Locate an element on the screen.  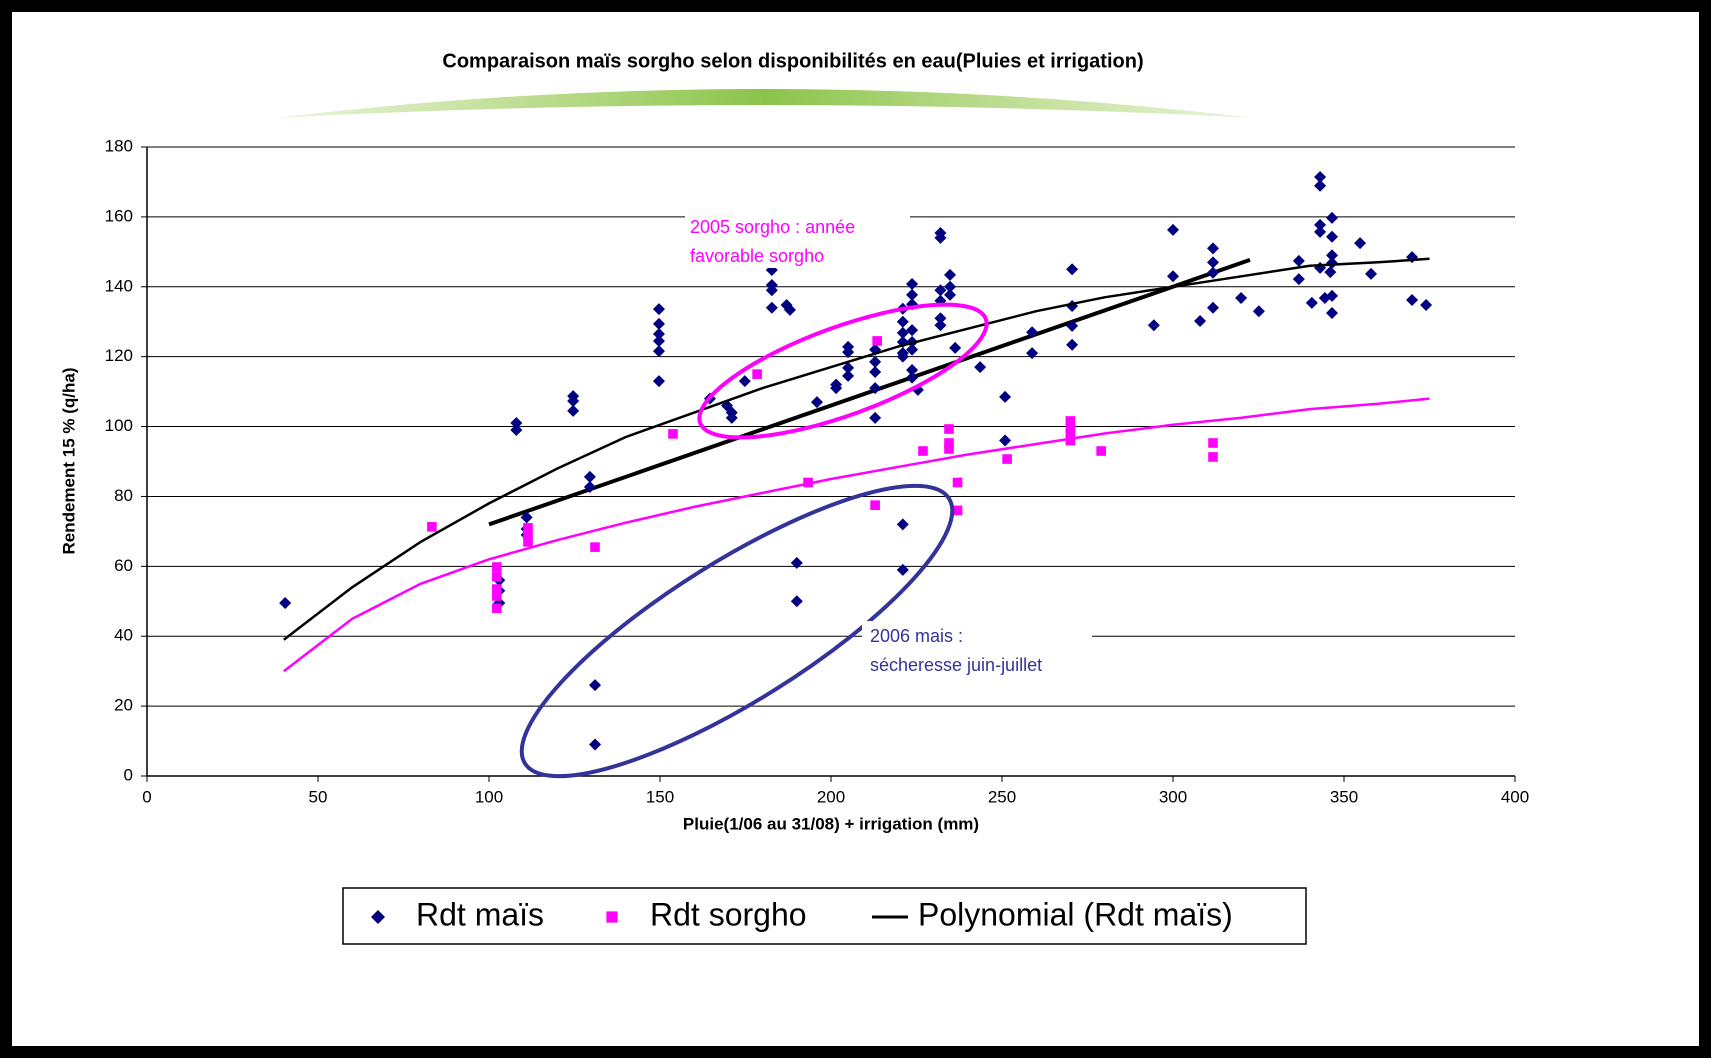
legend-label: Rdt sorgho is located at coordinates (728, 914).